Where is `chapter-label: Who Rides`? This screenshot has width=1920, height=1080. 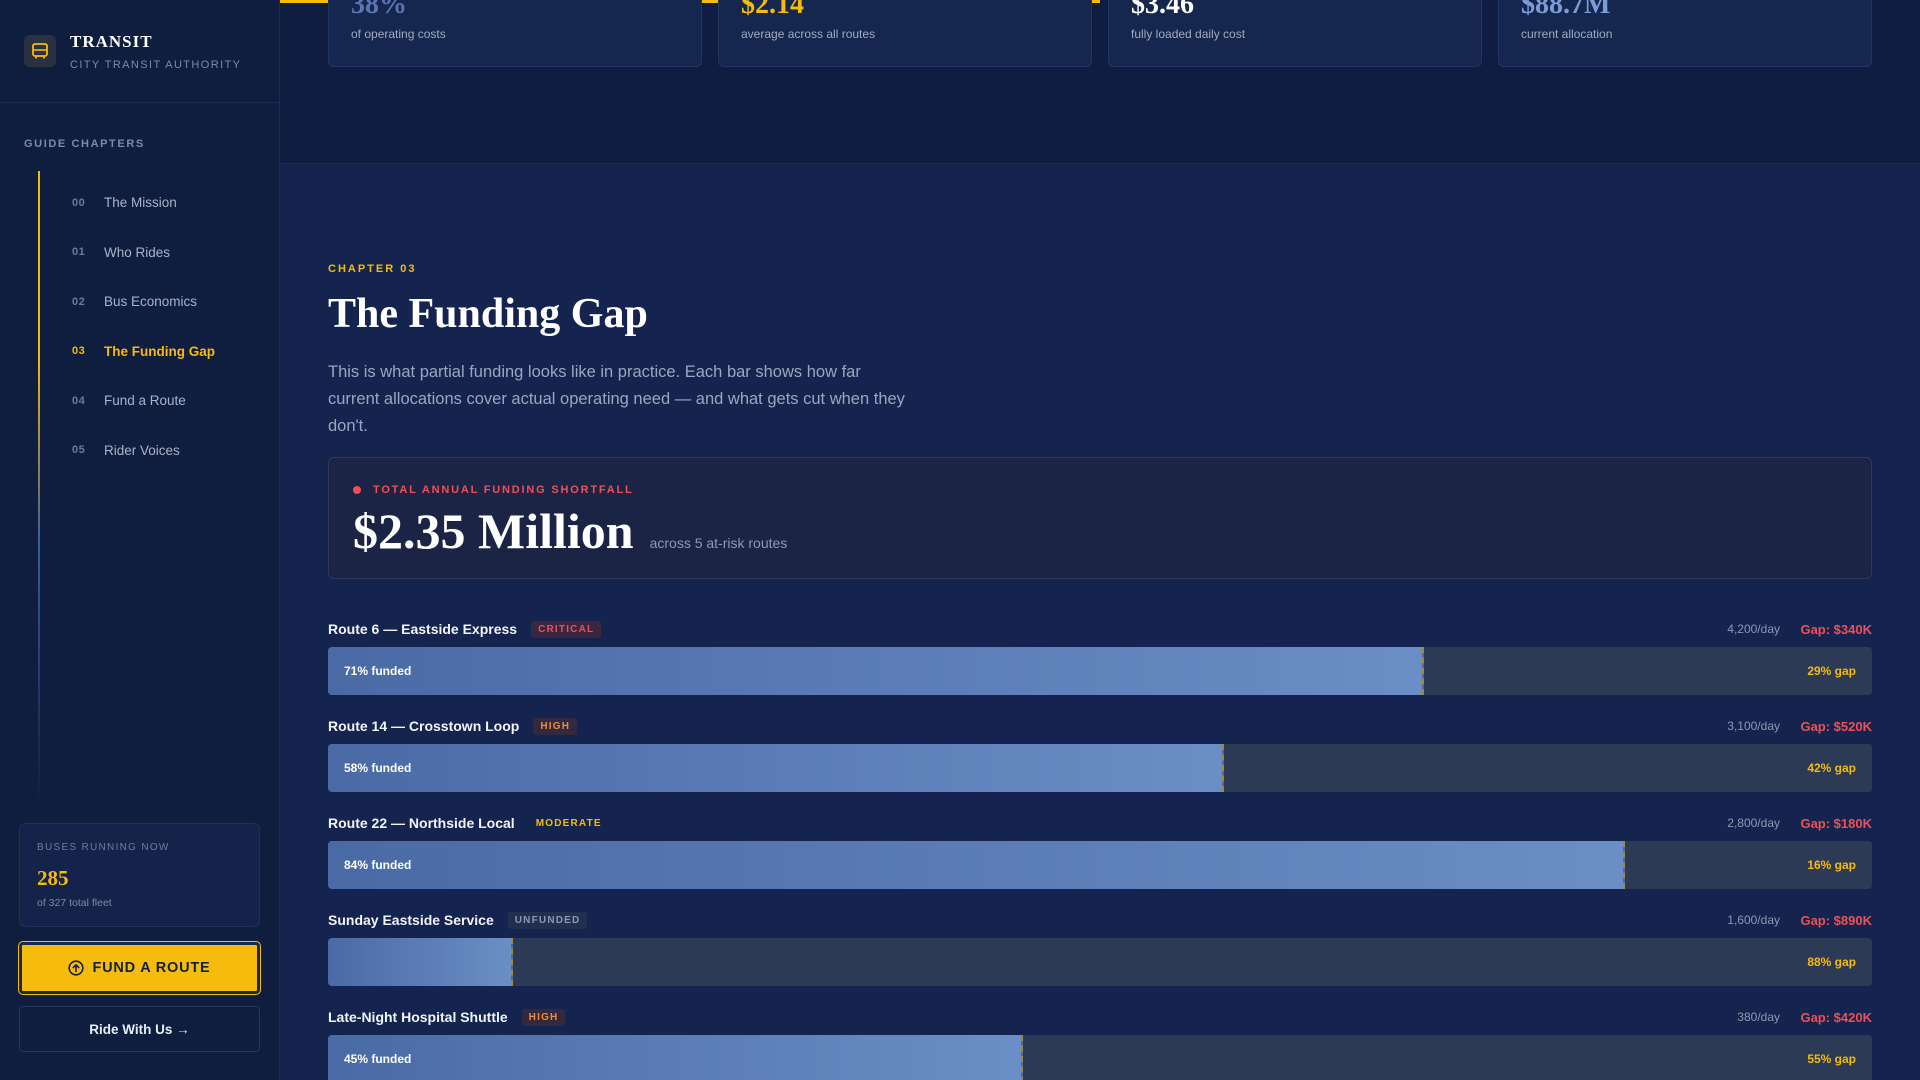
chapter-label: Who Rides is located at coordinates (137, 252).